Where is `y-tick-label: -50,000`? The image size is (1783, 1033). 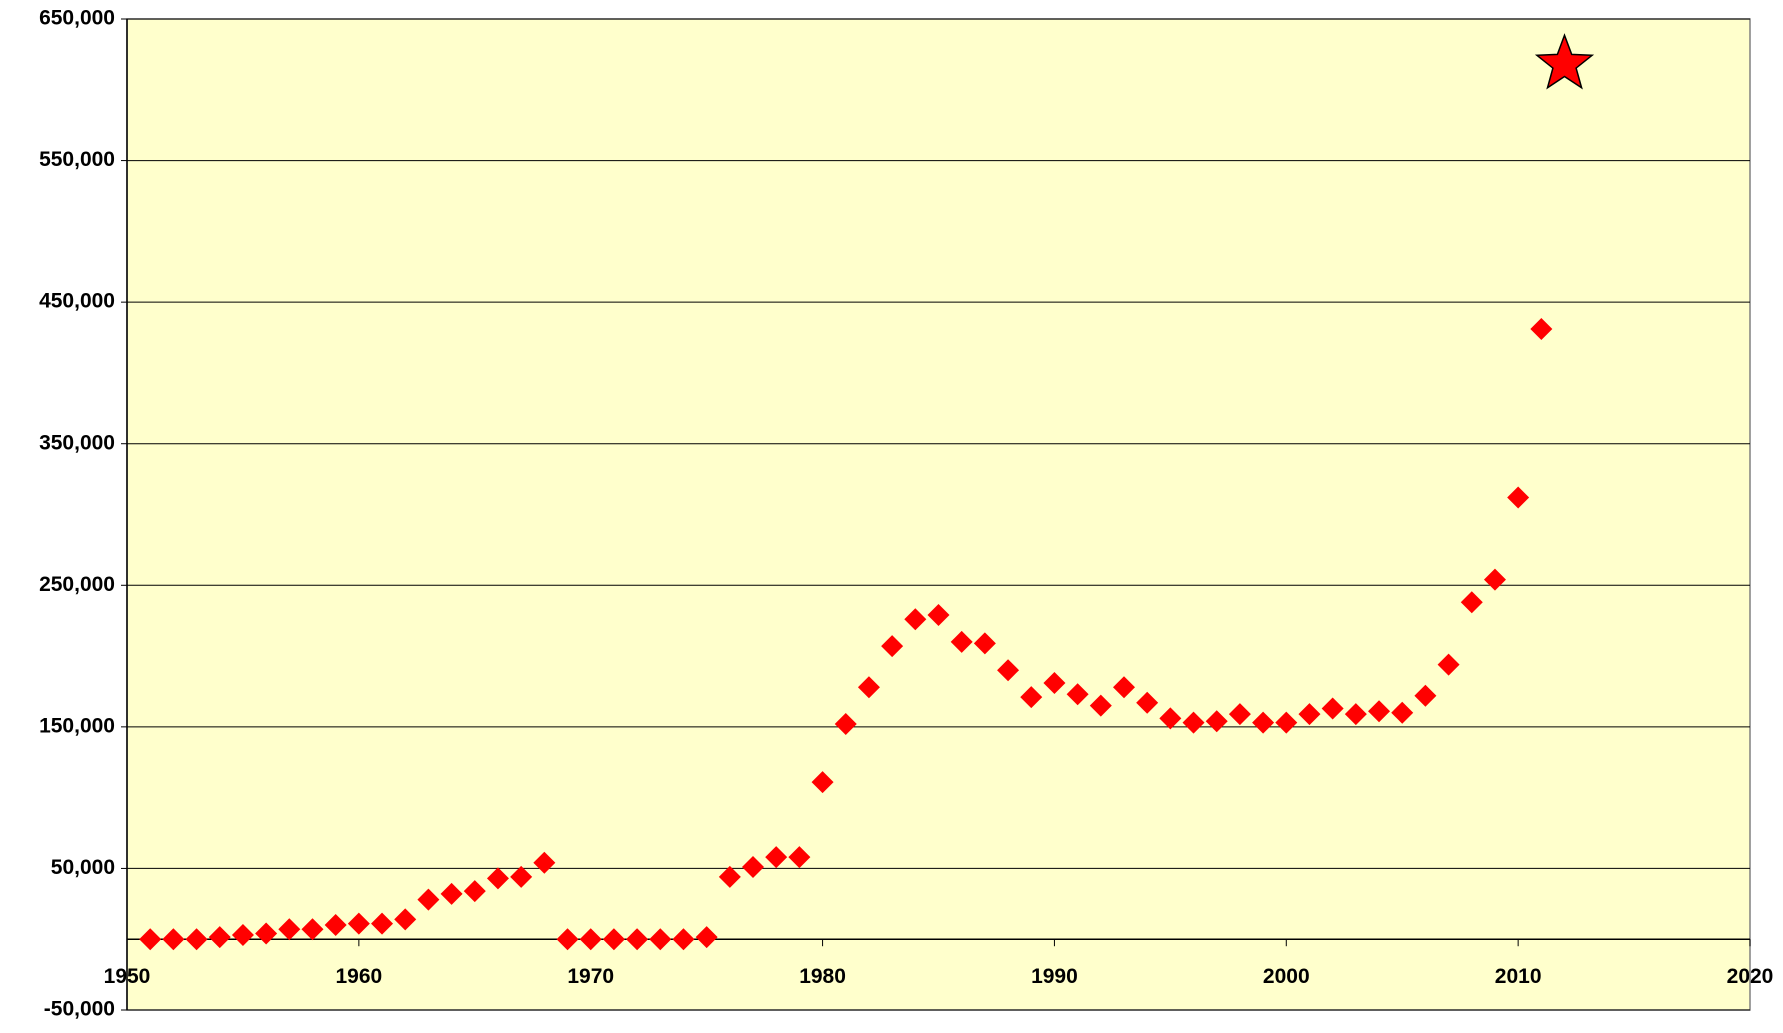 y-tick-label: -50,000 is located at coordinates (79, 1009).